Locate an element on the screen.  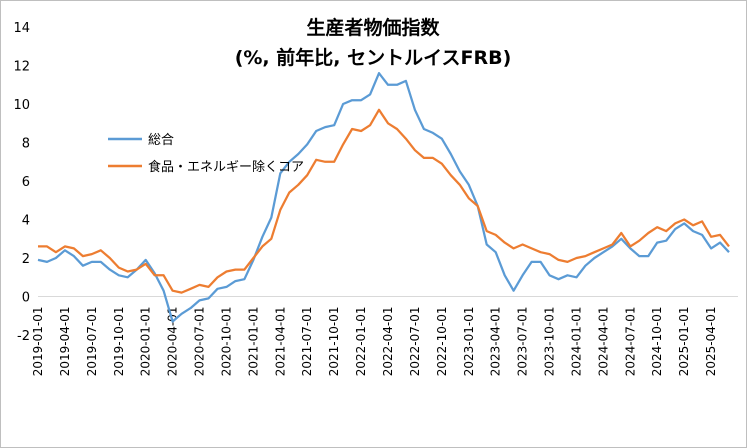
legend-label-core: 食品・エネルギー除くコア is located at coordinates (226, 167).